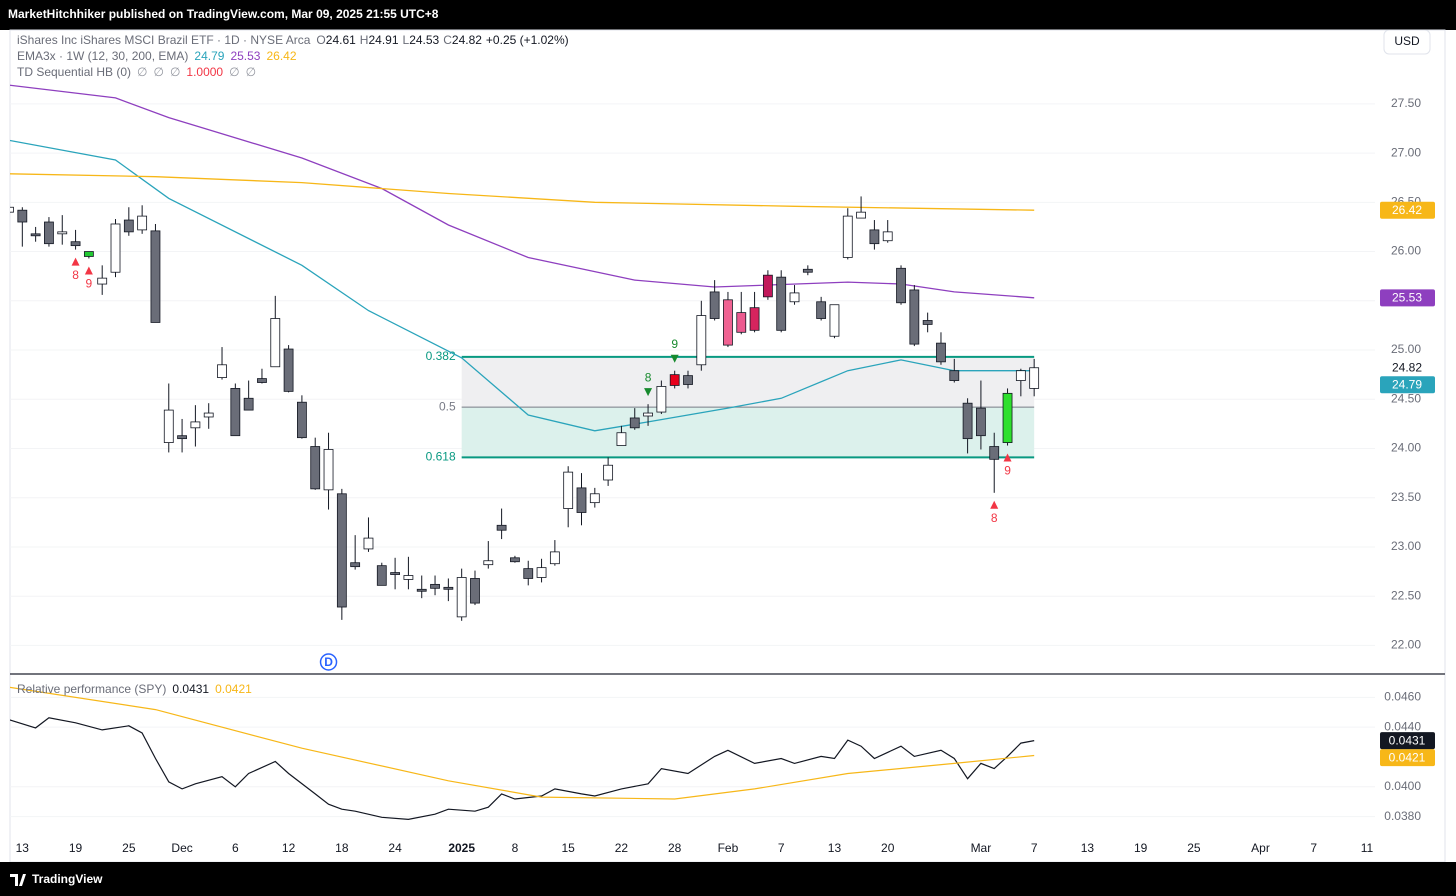 This screenshot has width=1456, height=896. I want to click on x-tick-label: 28, so click(675, 848).